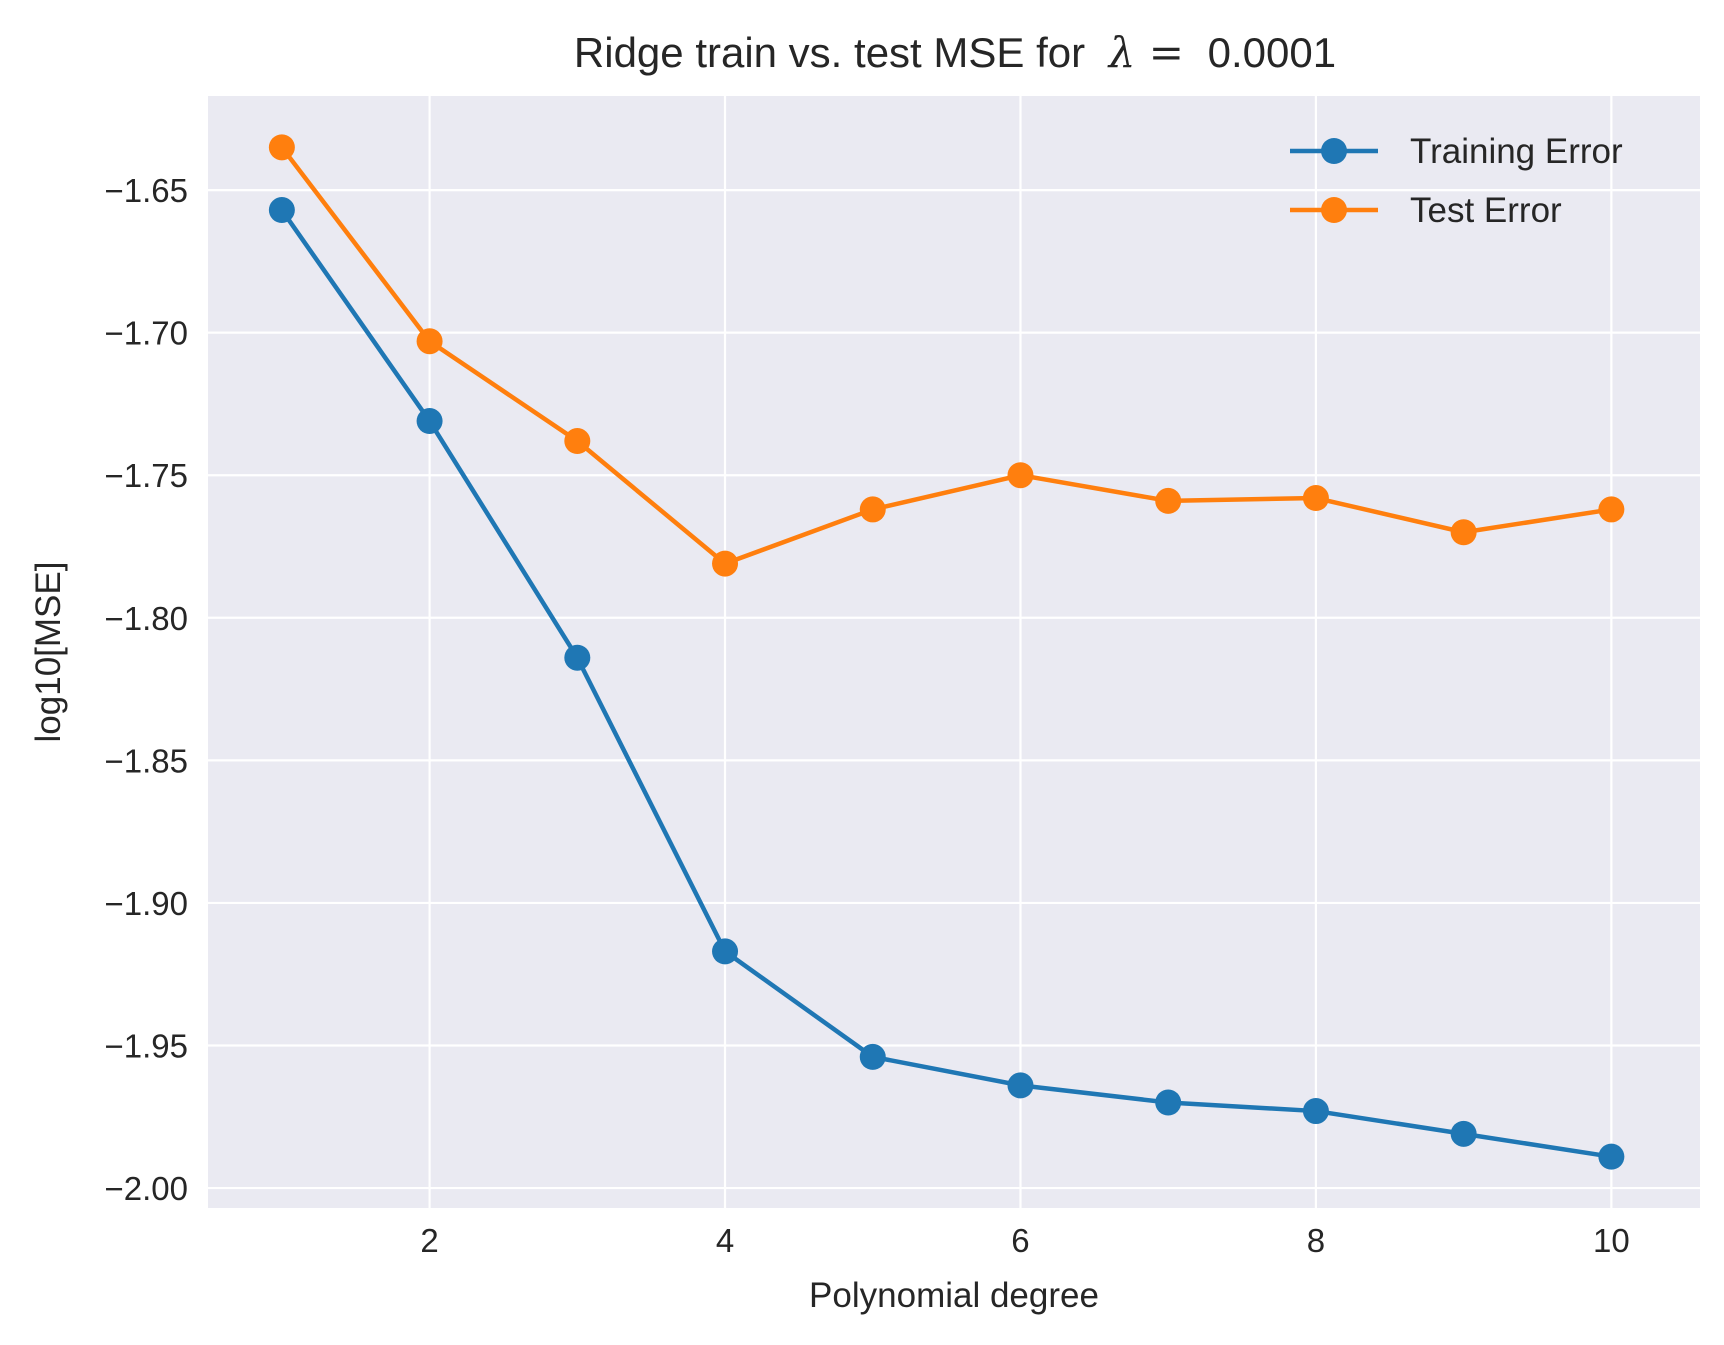 Image resolution: width=1724 pixels, height=1345 pixels. I want to click on x-axis-label: Polynomial degree, so click(954, 1295).